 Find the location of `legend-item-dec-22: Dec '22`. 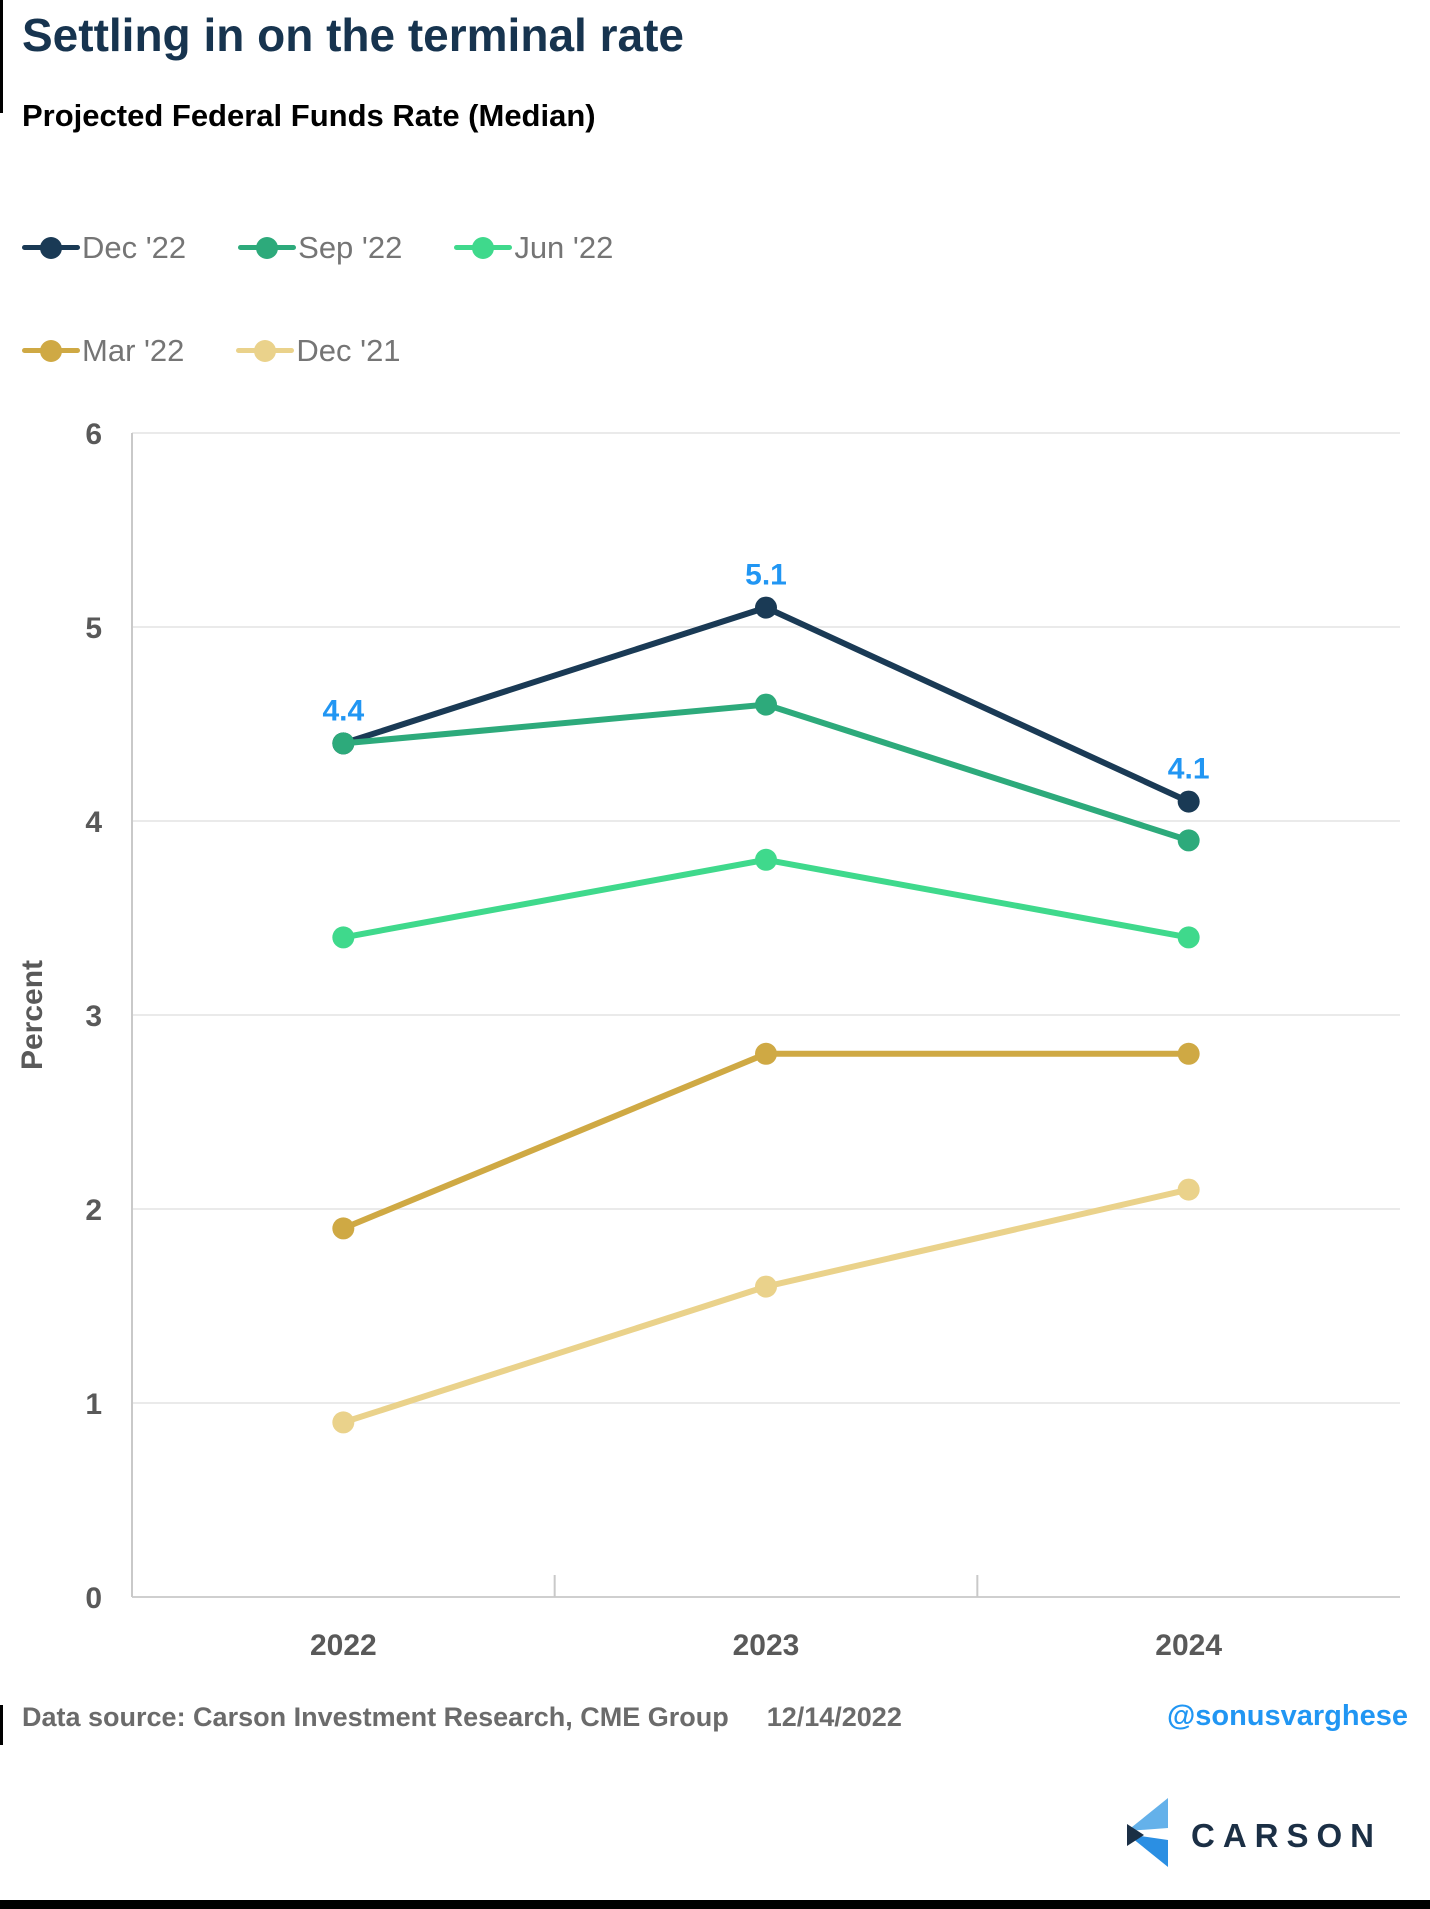

legend-item-dec-22: Dec '22 is located at coordinates (104, 248).